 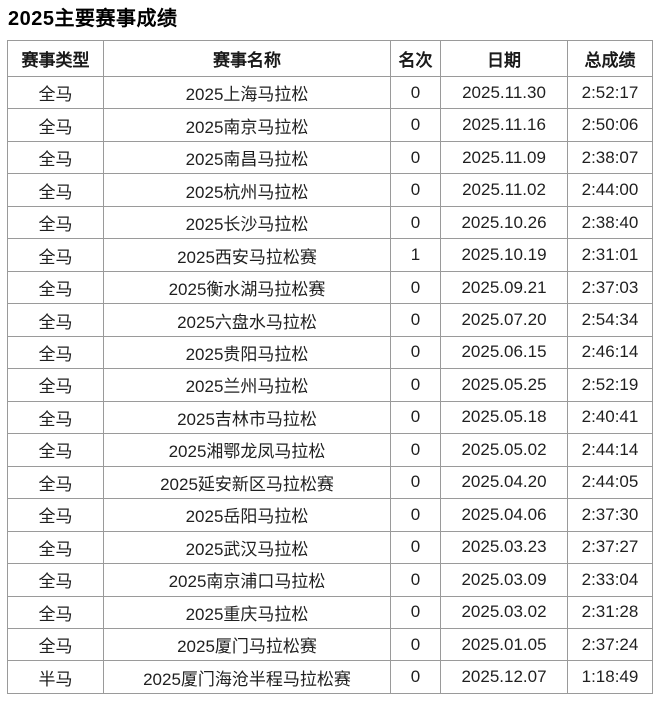 What do you see at coordinates (93, 19) in the screenshot?
I see `page-title: 2025主要赛事成绩` at bounding box center [93, 19].